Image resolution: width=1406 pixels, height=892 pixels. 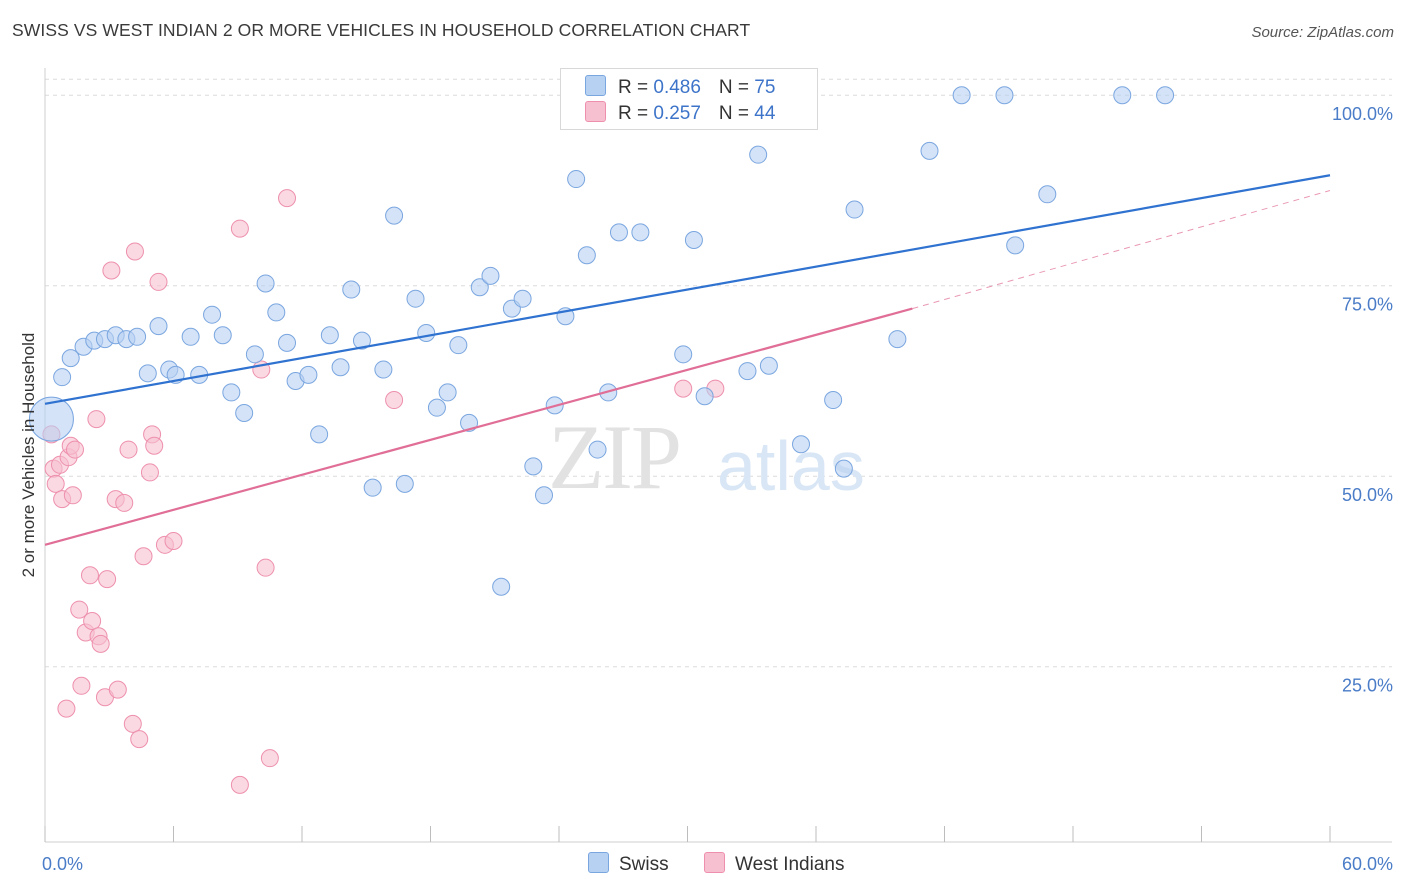 What do you see at coordinates (706, 457) in the screenshot?
I see `watermark: ZIP atlas` at bounding box center [706, 457].